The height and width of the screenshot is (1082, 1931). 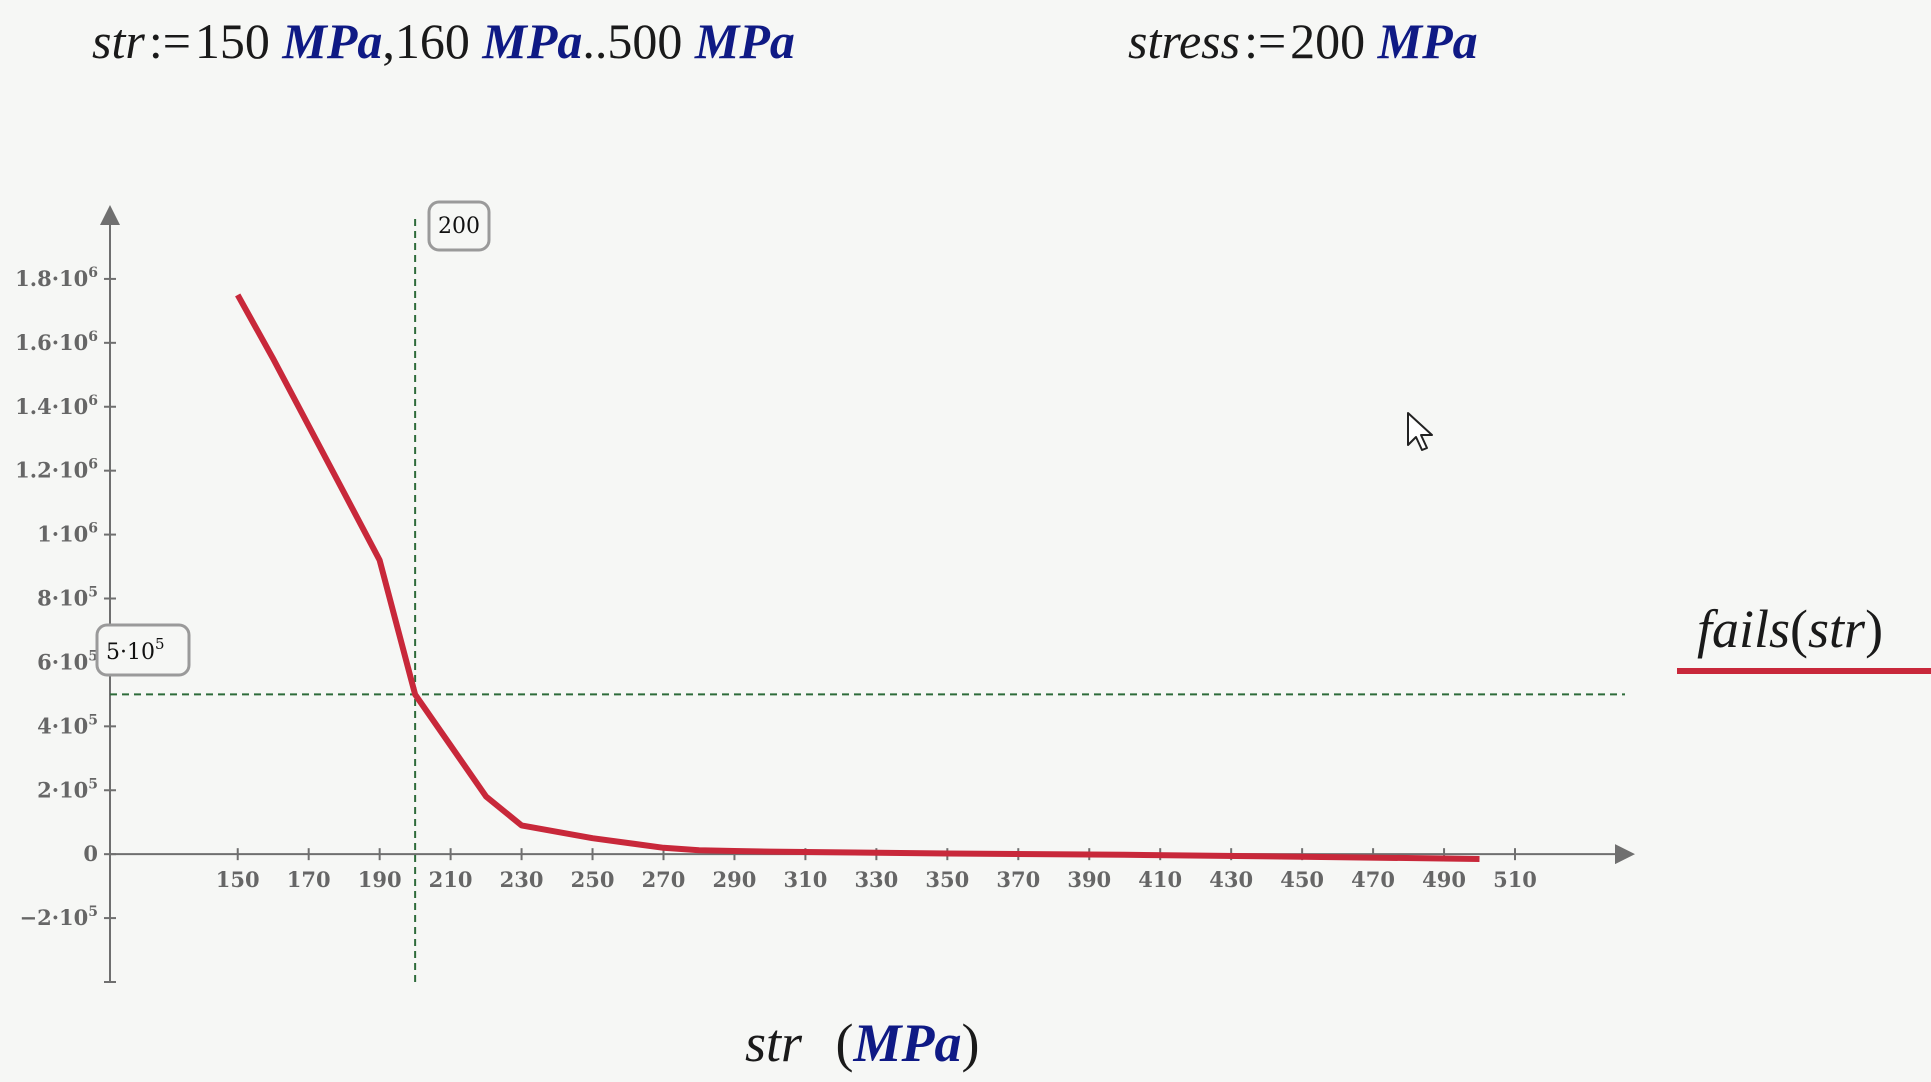 I want to click on stress-definition: stress:=200 MPa, so click(x=1303, y=41).